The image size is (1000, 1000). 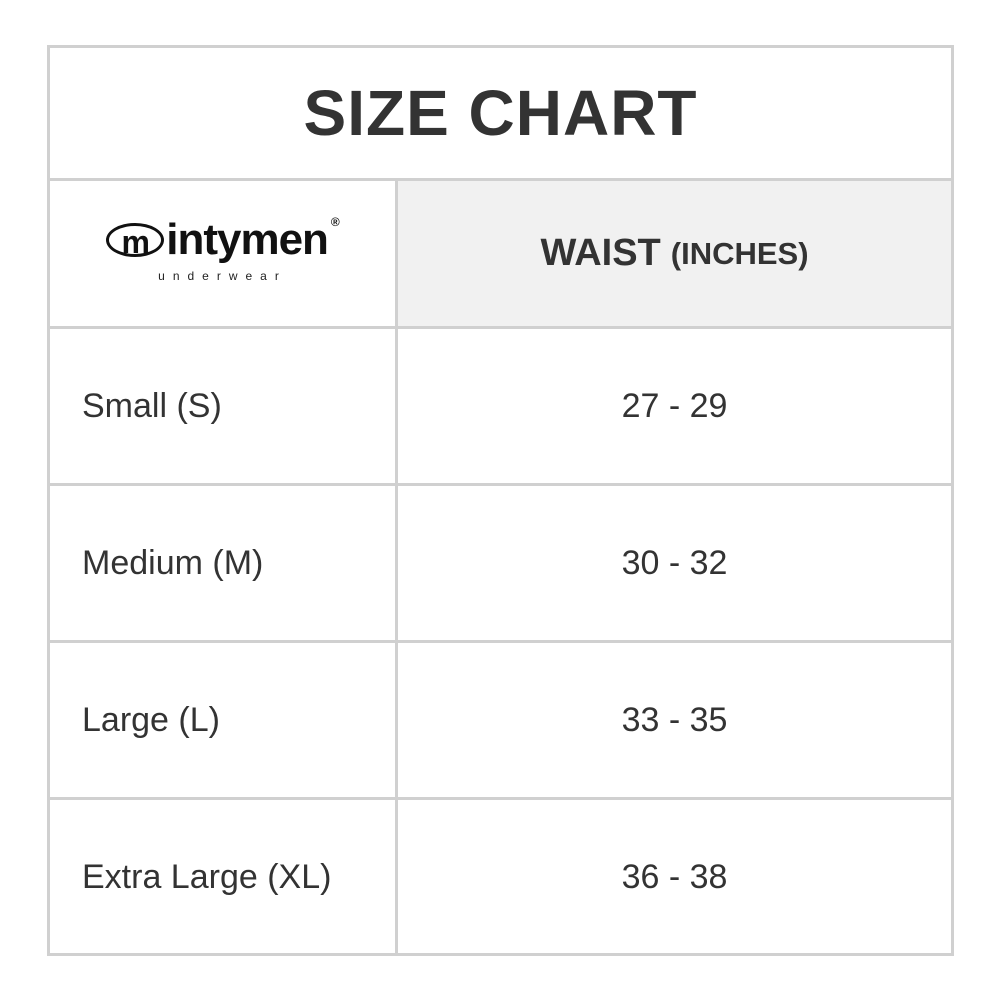 I want to click on brand-logo-cell: m intymen ® underwear, so click(x=224, y=253).